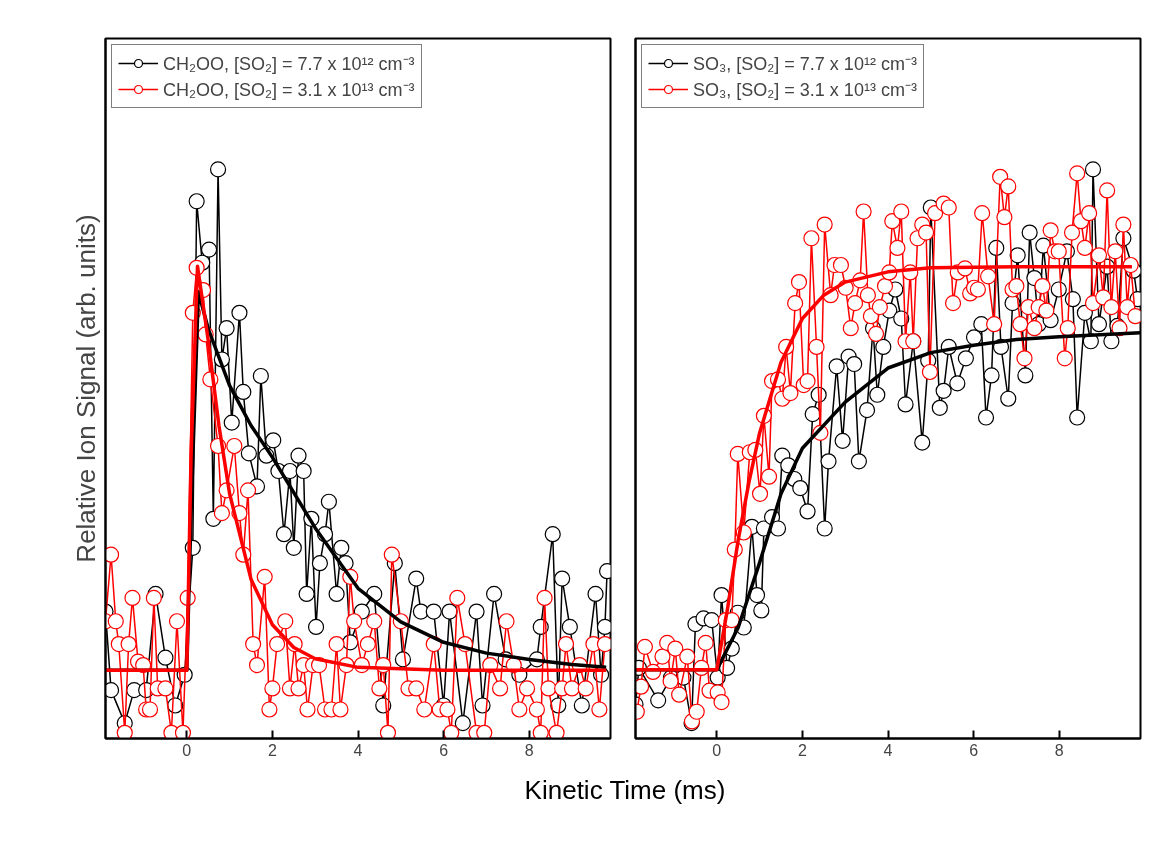  What do you see at coordinates (805, 90) in the screenshot?
I see `legend-label: SO₃, [SO₂] = 3.1 x 10¹³ cm⁻³` at bounding box center [805, 90].